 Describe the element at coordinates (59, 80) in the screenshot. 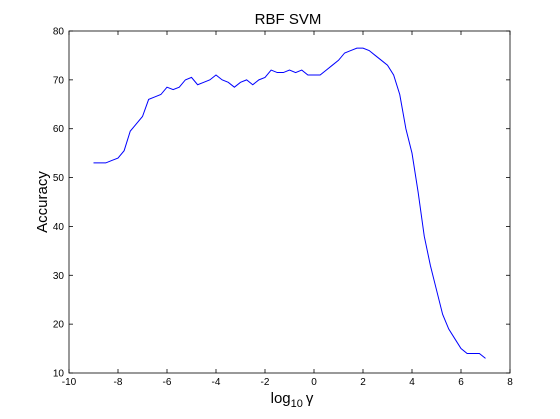

I see `y-tick-label: 70` at that location.